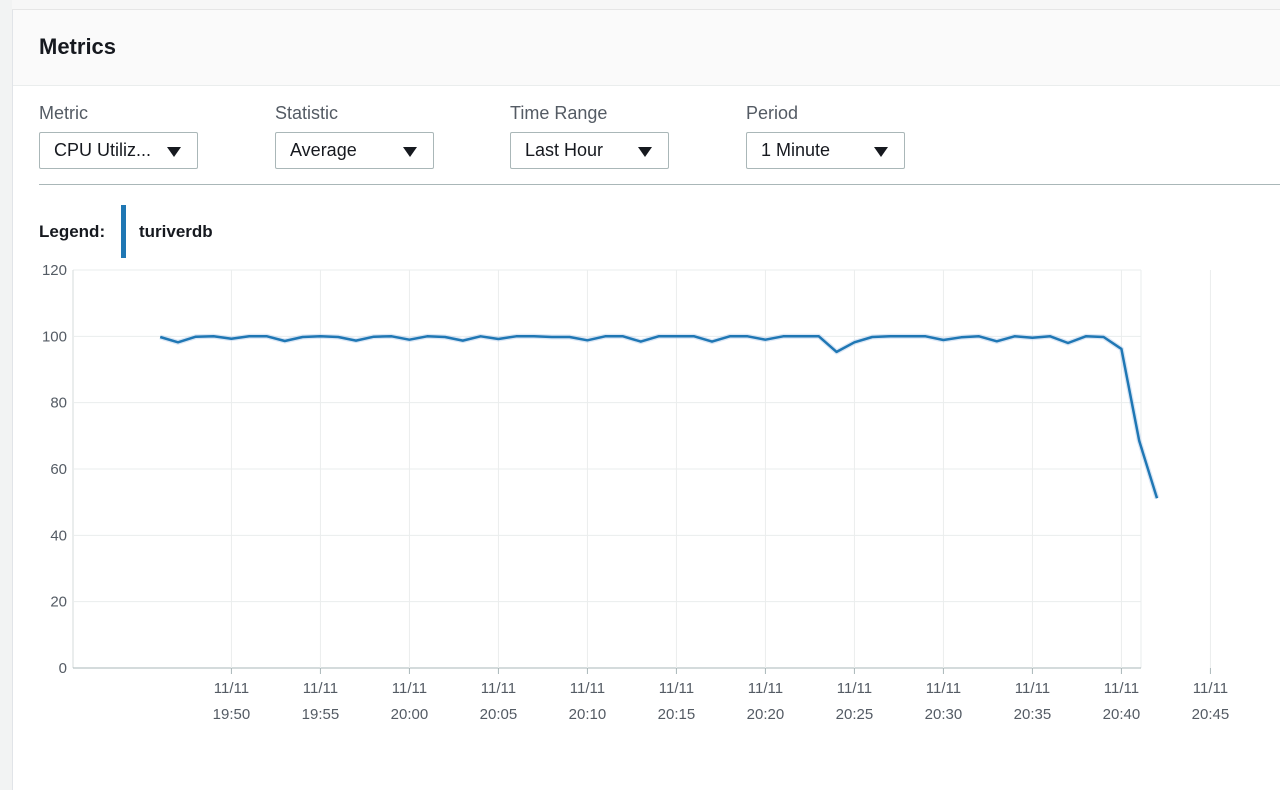 The height and width of the screenshot is (790, 1280). Describe the element at coordinates (796, 150) in the screenshot. I see `period-select-value: 1 Minute` at that location.